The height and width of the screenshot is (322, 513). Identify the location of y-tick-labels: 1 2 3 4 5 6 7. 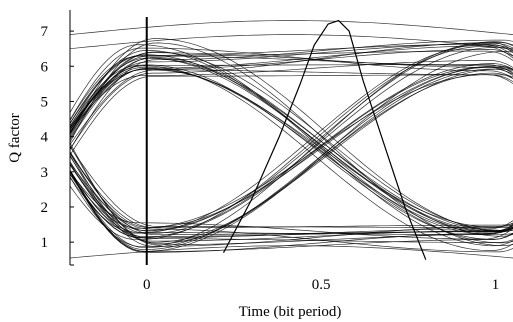
(57, 137).